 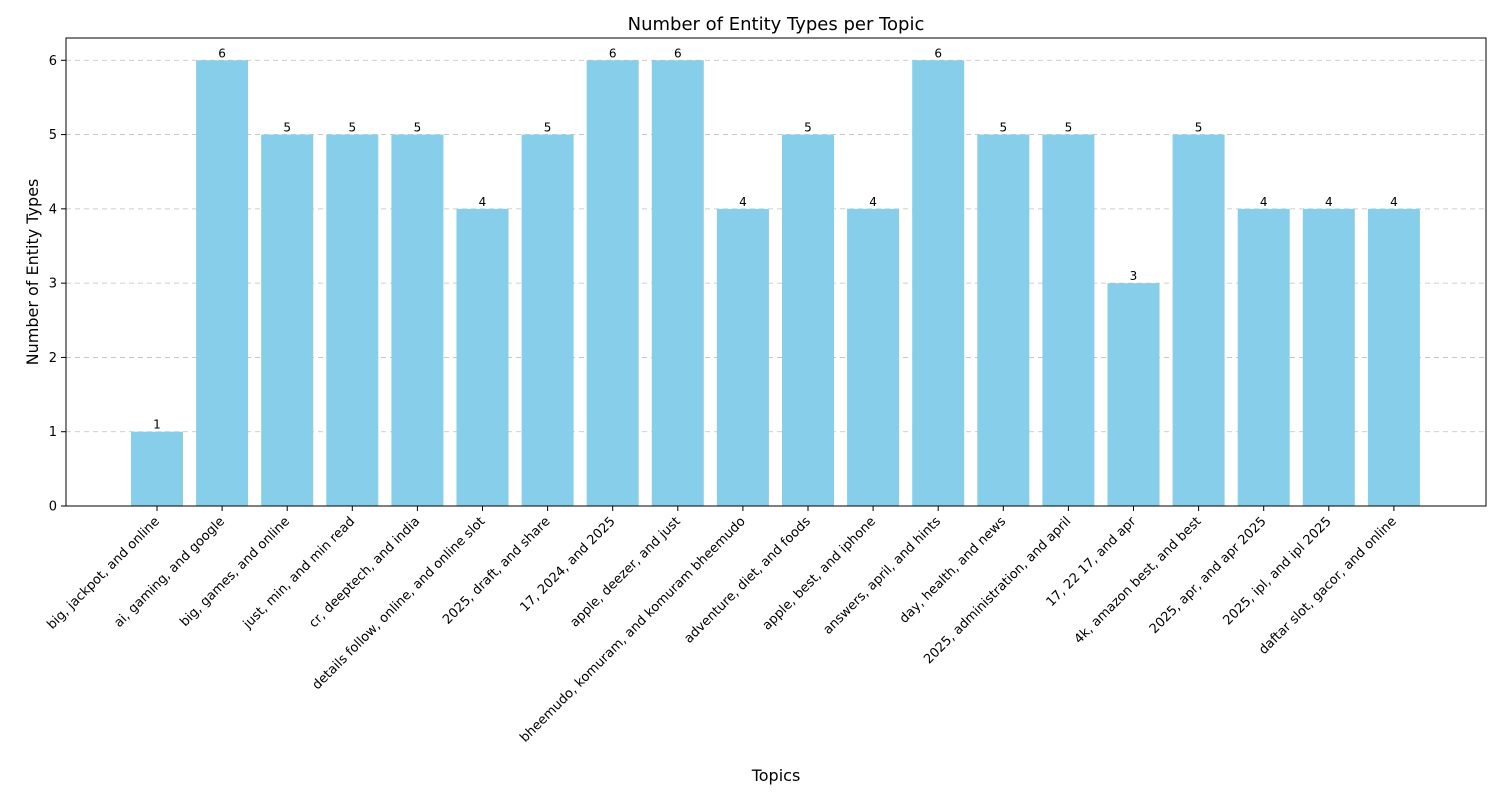 What do you see at coordinates (53, 432) in the screenshot?
I see `y-tick-label: 1` at bounding box center [53, 432].